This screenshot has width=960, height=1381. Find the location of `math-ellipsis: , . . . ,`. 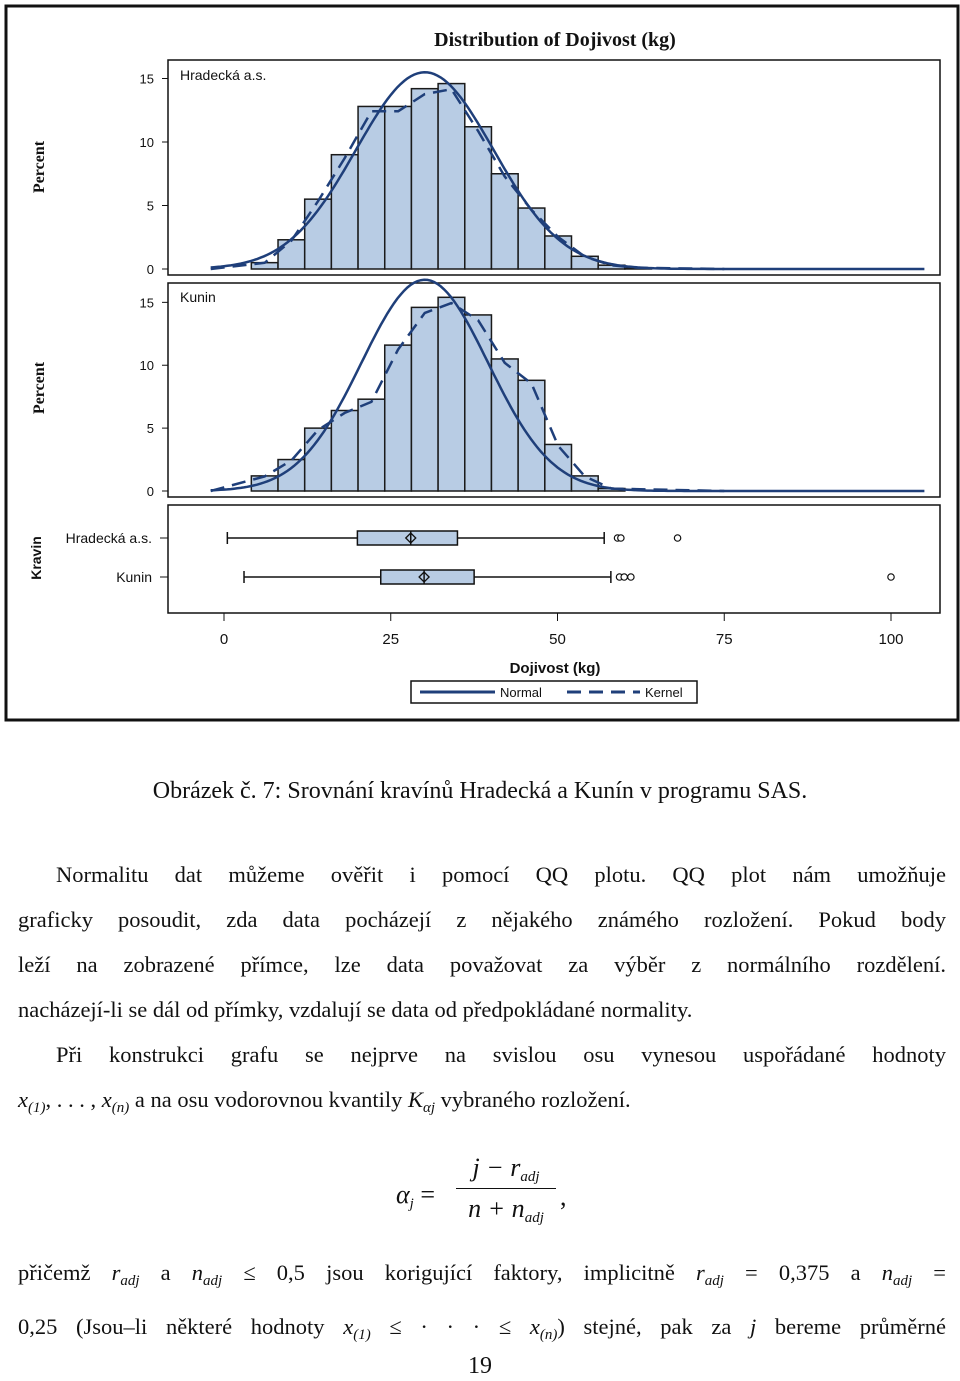

math-ellipsis: , . . . , is located at coordinates (73, 1099).